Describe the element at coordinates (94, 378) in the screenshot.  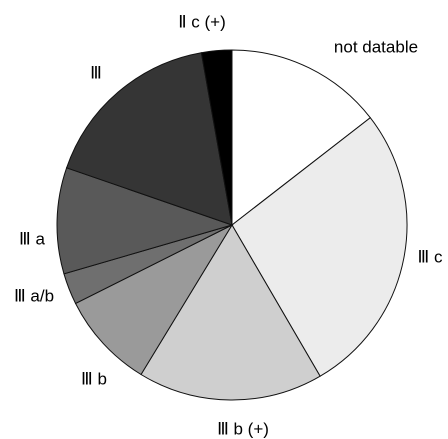
I see `slice-label: Ⅲ b` at that location.